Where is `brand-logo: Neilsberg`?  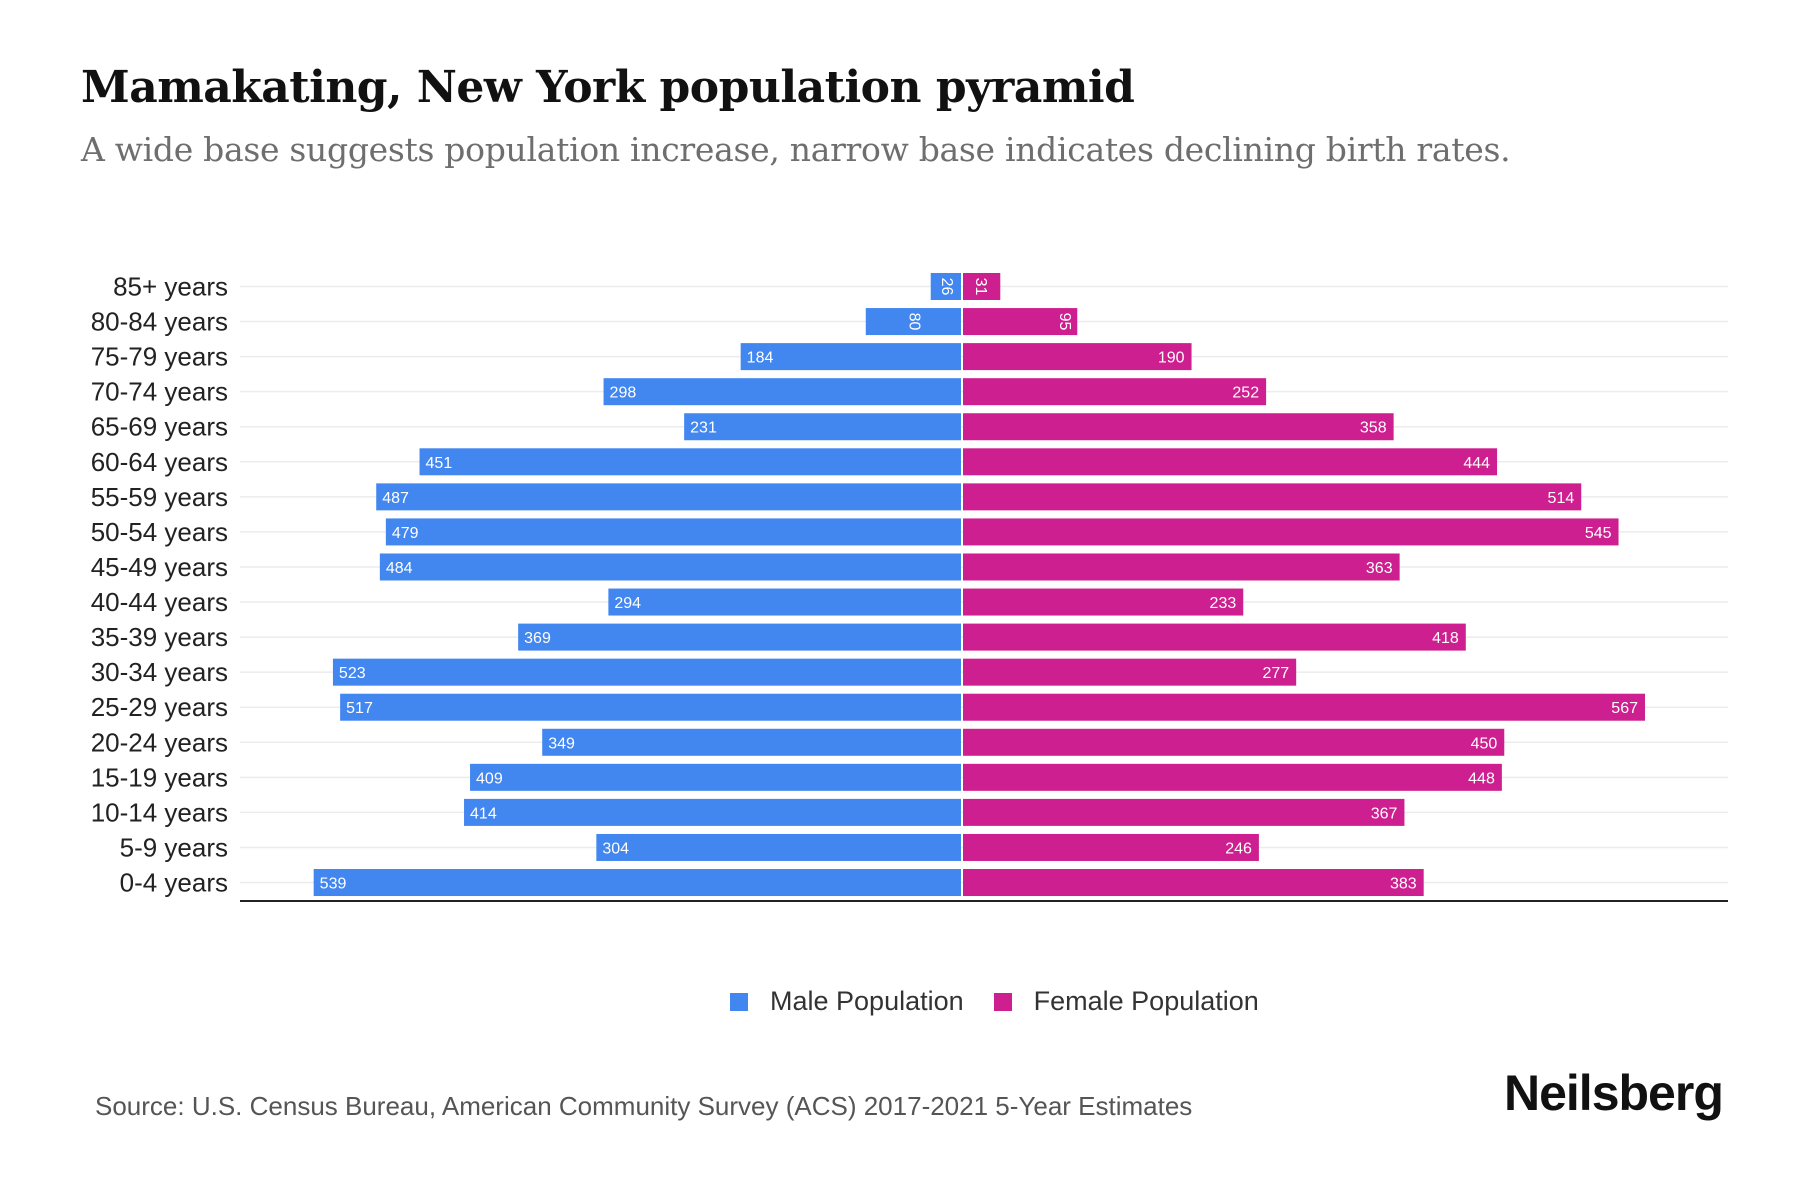
brand-logo: Neilsberg is located at coordinates (1614, 1093).